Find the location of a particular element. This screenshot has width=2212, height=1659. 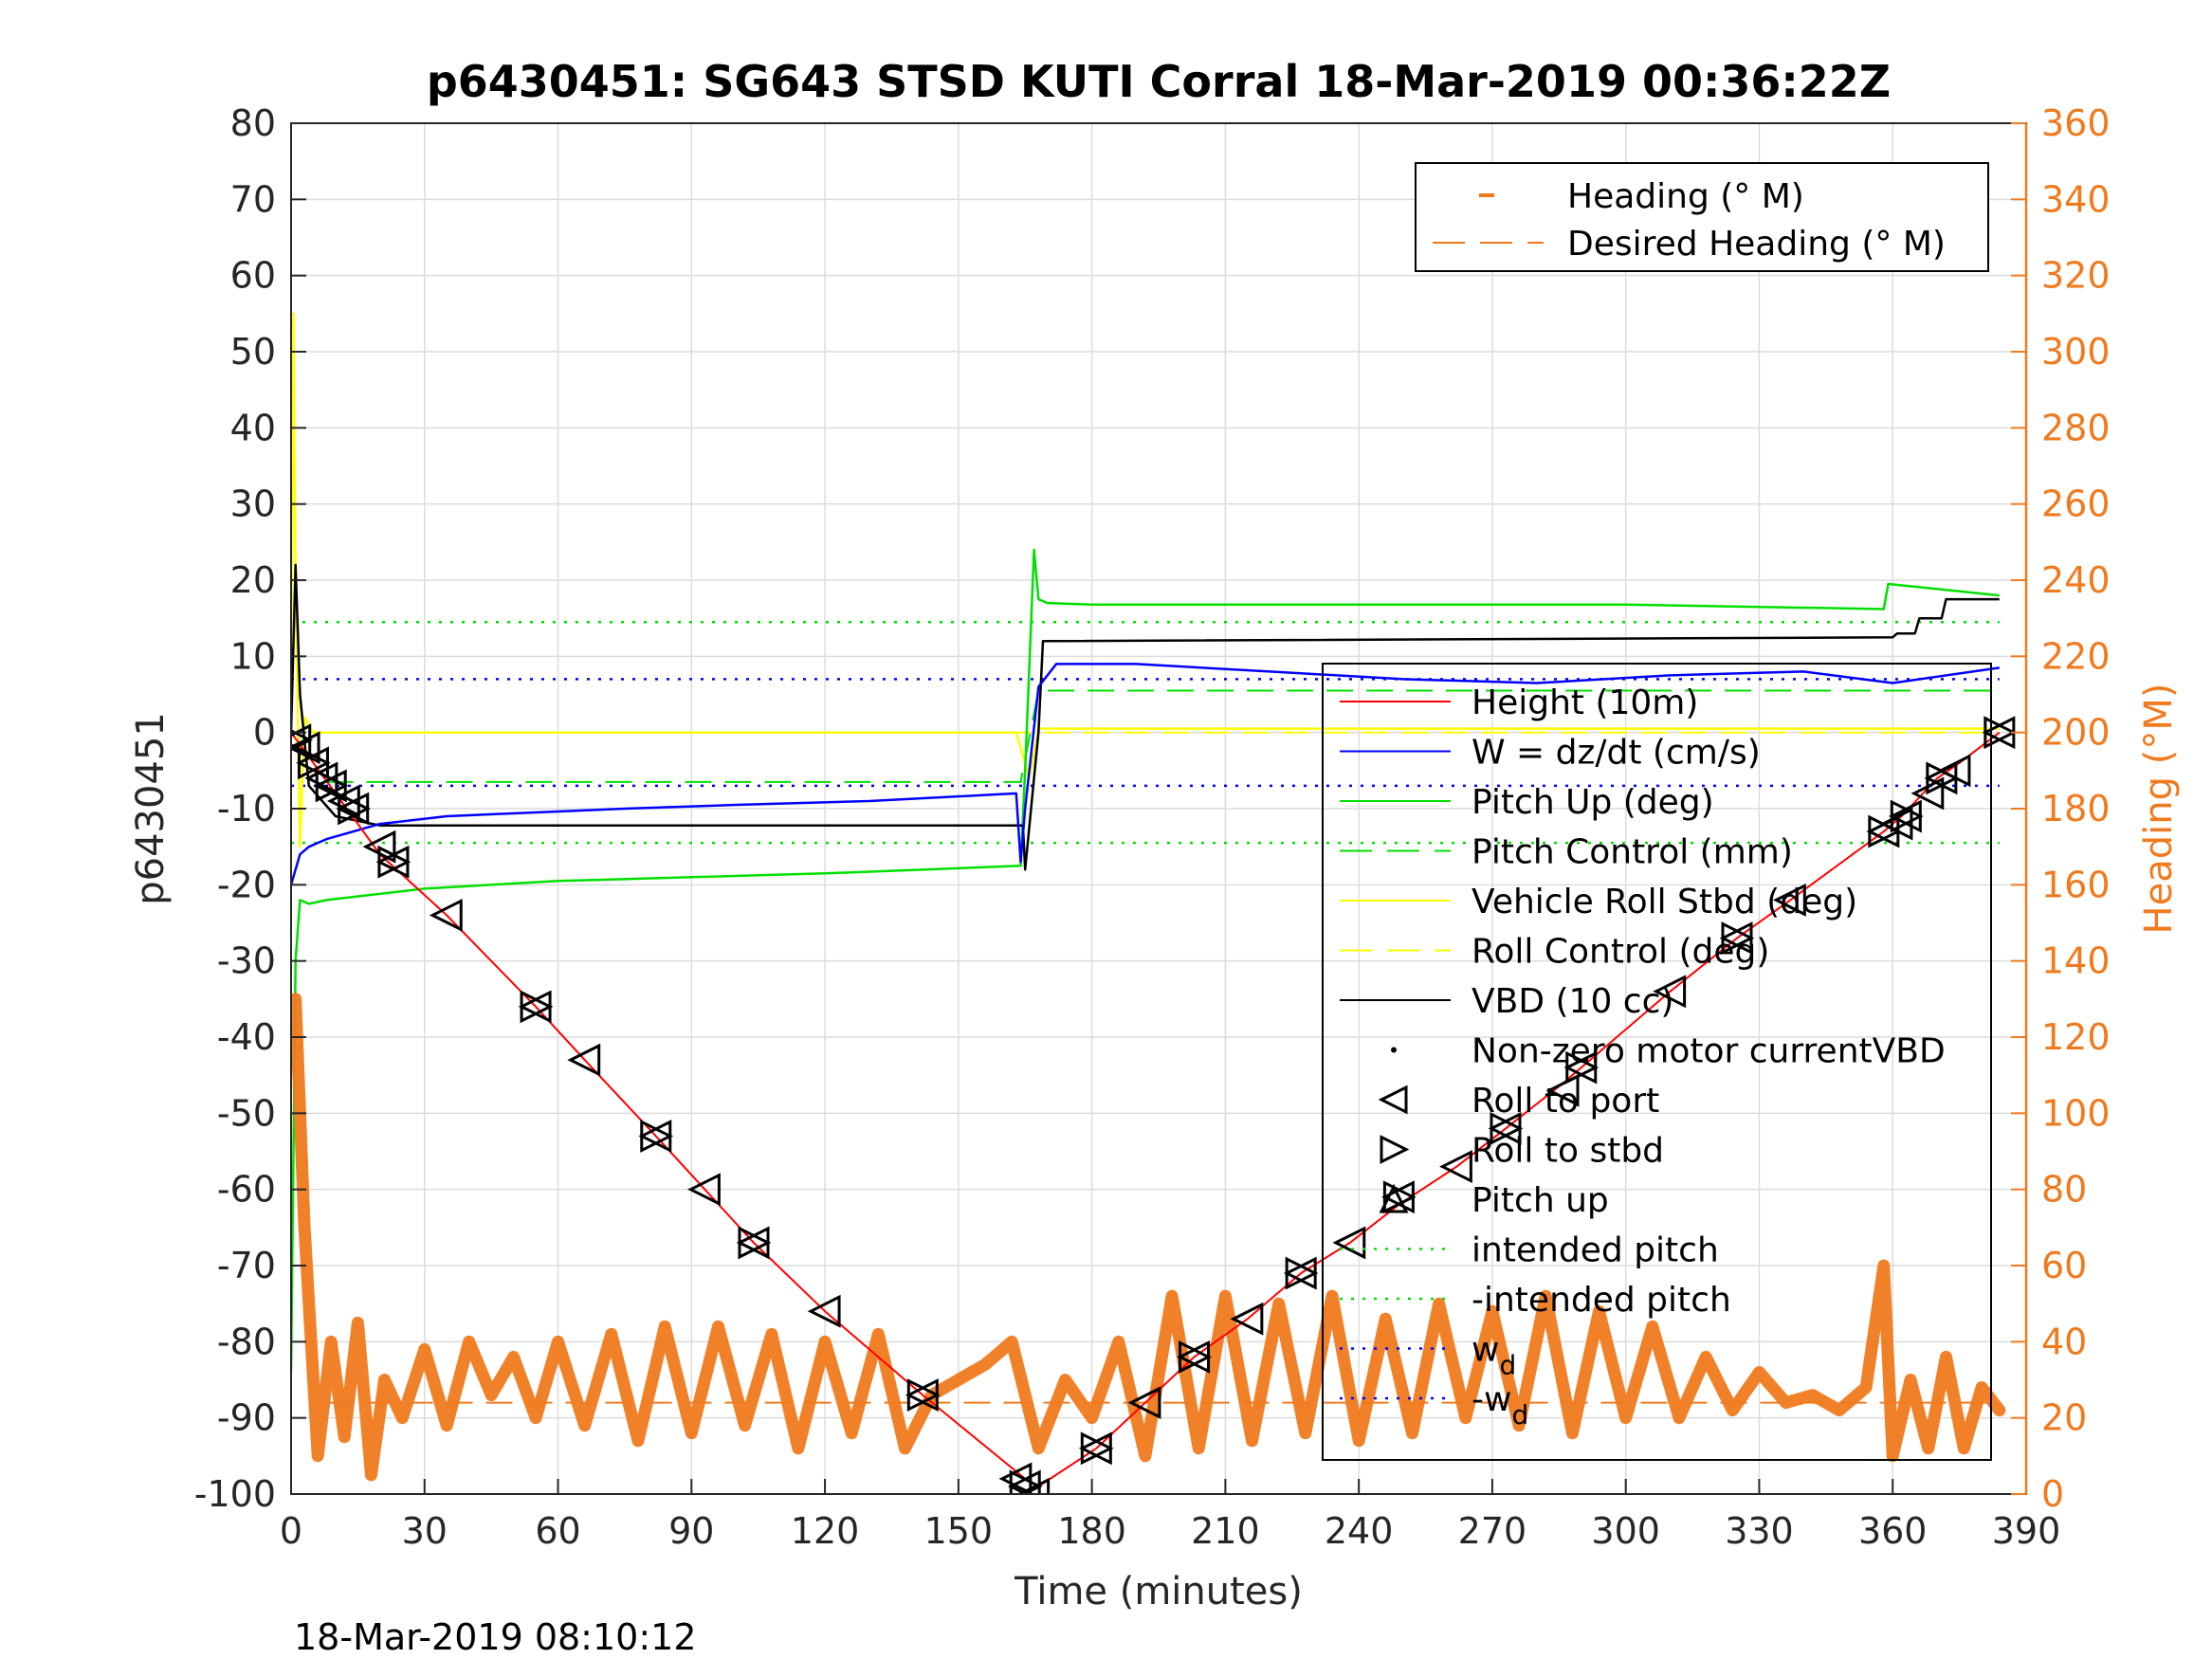

y-tick-label: 70 is located at coordinates (253, 199).